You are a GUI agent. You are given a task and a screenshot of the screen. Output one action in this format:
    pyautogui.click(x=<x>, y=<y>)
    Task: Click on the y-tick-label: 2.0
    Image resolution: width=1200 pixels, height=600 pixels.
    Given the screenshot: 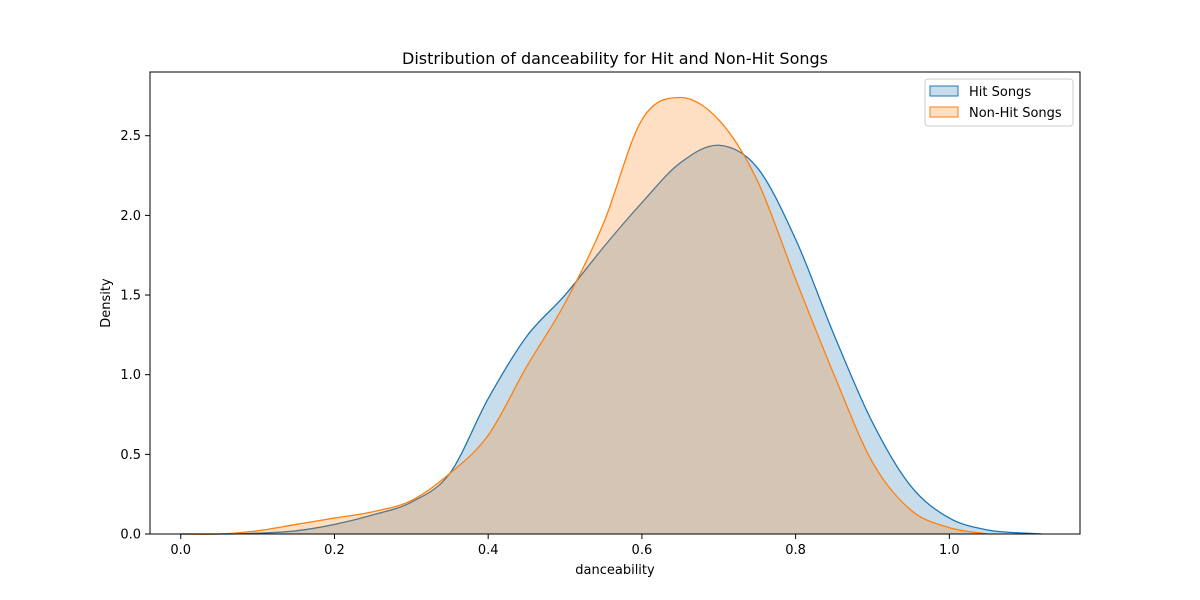 What is the action you would take?
    pyautogui.click(x=130, y=216)
    